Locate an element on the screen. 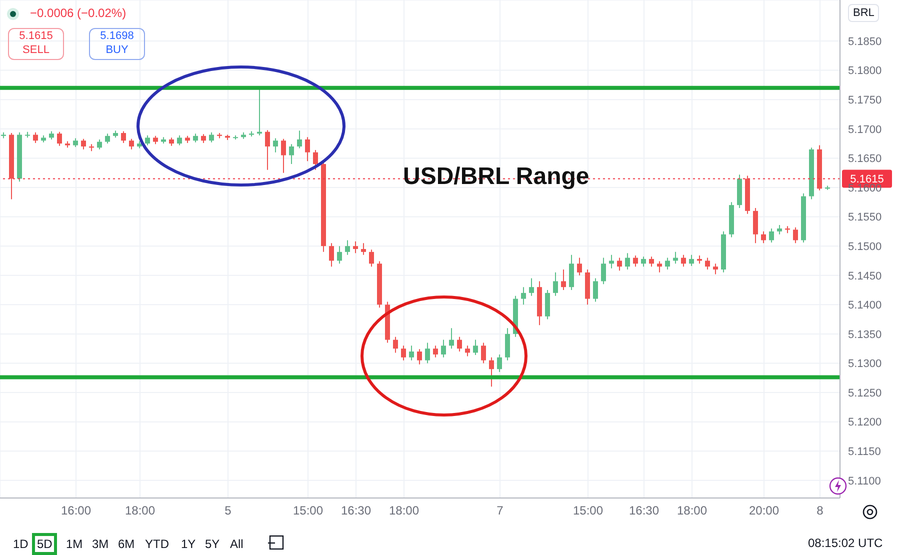  y-tick-label: 5.1500 is located at coordinates (865, 246).